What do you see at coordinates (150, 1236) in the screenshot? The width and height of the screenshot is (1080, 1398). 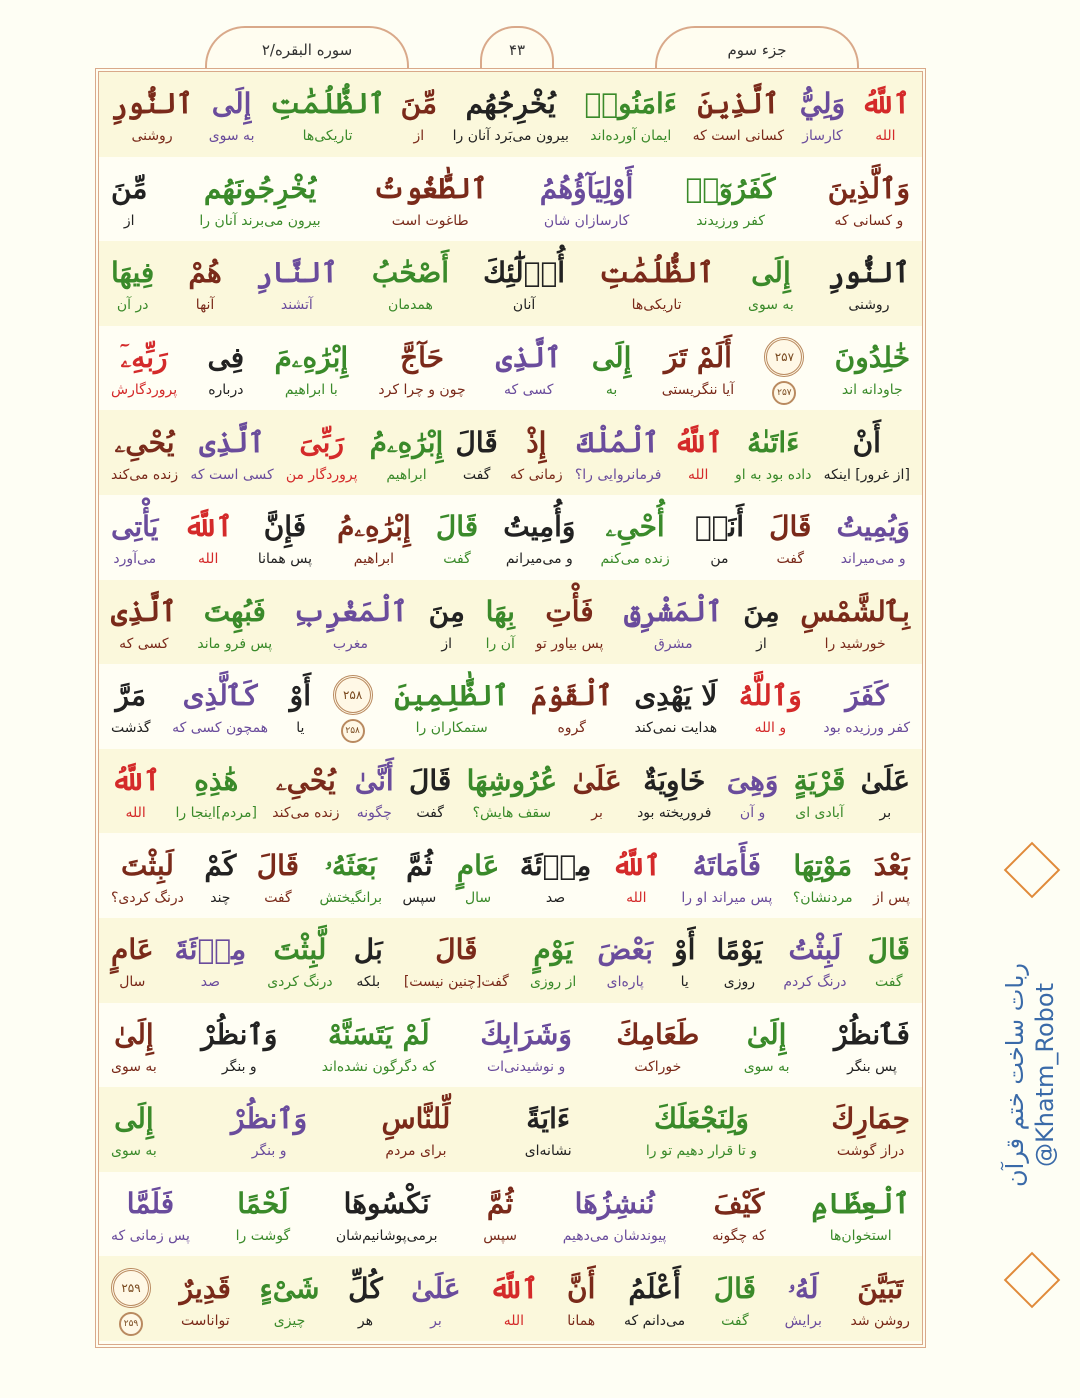 I see `persian-translation: پس زمانی که` at bounding box center [150, 1236].